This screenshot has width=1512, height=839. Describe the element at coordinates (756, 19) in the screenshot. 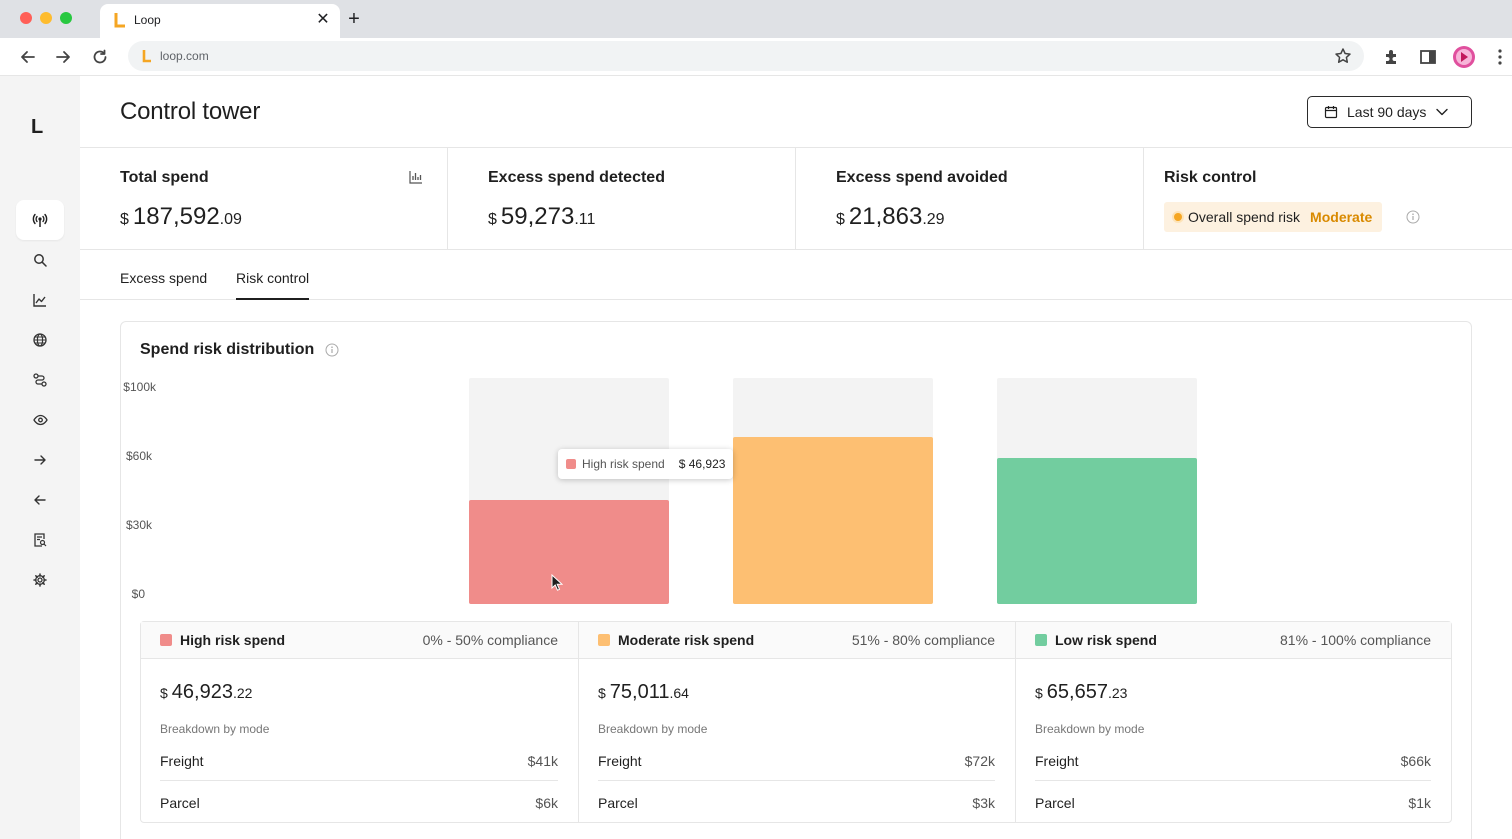

I see `browser-tab-strip: Loop ✕ +` at that location.